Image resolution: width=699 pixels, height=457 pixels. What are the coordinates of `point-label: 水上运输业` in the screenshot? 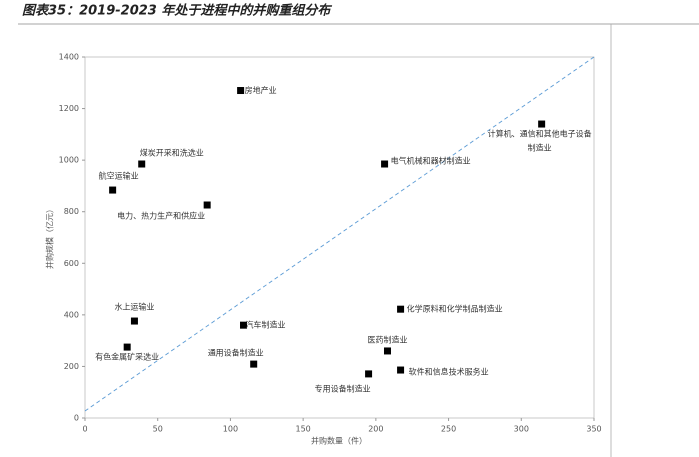 It's located at (134, 307).